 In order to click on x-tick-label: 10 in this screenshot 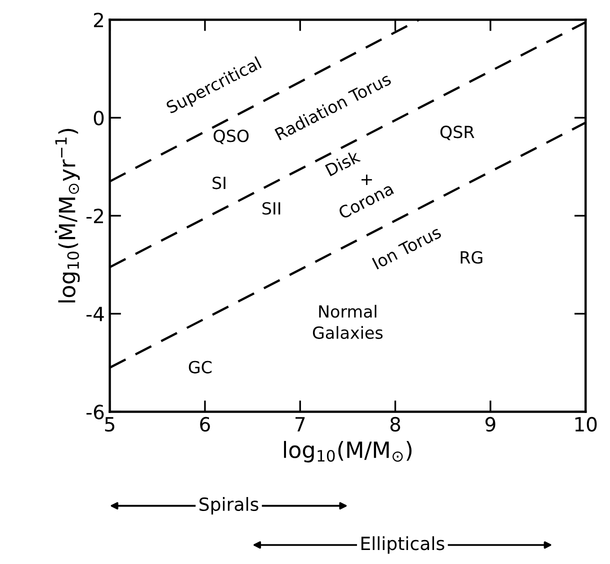, I will do `click(586, 424)`.